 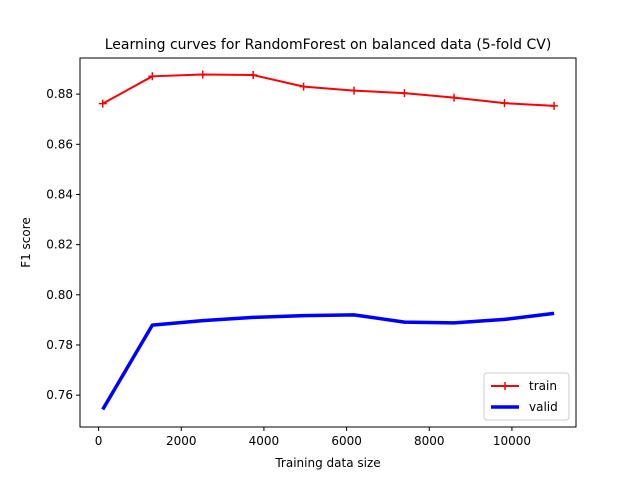 I want to click on x-tick-label: 0, so click(x=99, y=441).